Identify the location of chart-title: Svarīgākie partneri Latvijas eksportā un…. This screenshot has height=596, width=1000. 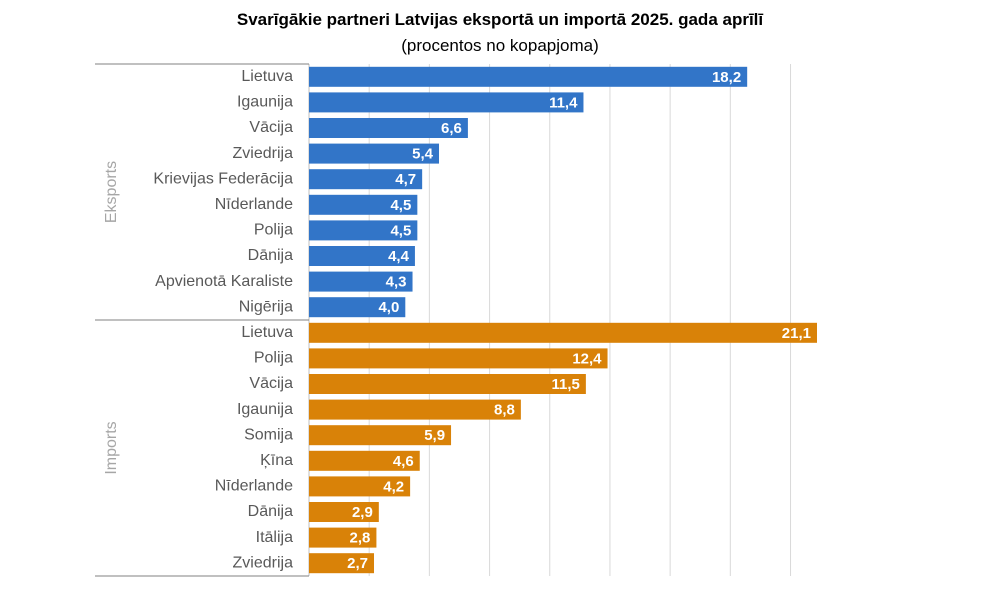
(500, 19).